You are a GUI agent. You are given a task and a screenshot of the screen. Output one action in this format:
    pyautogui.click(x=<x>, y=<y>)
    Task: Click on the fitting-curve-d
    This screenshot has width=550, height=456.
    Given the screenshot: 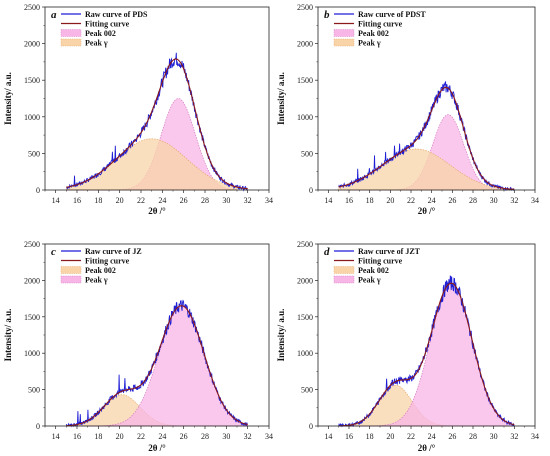 What is the action you would take?
    pyautogui.click(x=426, y=354)
    